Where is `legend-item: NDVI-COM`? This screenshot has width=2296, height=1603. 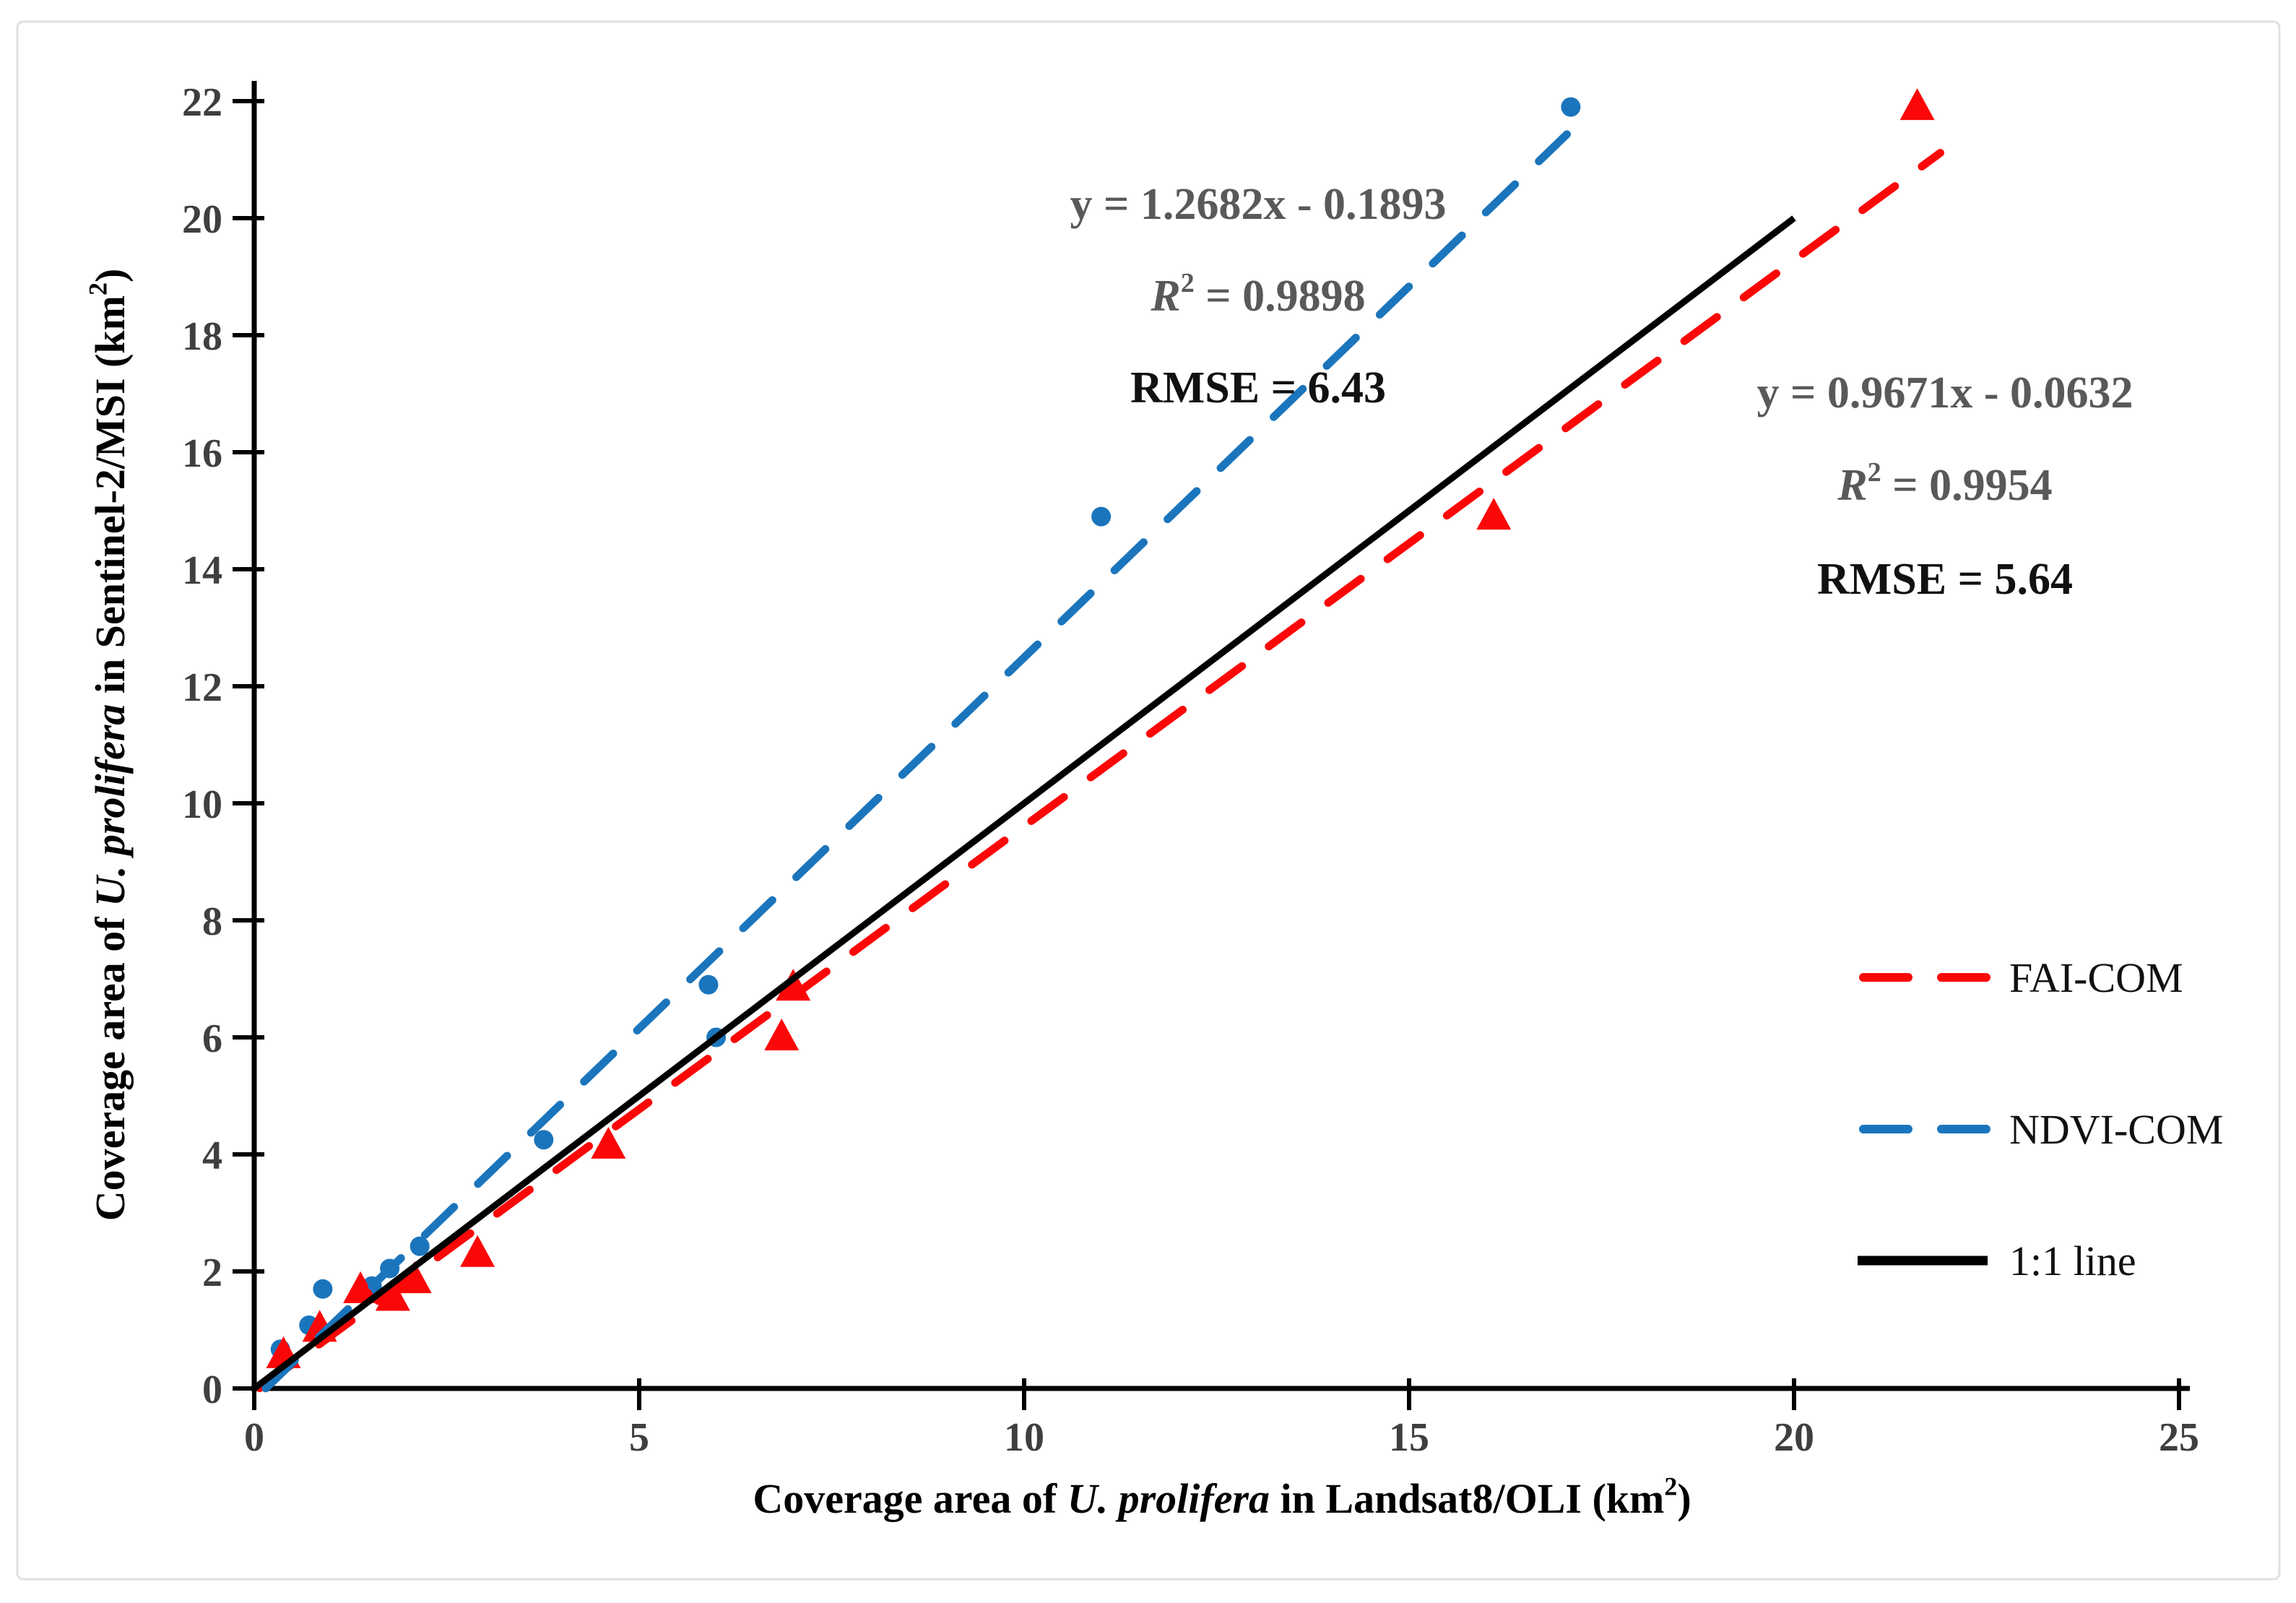 legend-item: NDVI-COM is located at coordinates (2041, 1129).